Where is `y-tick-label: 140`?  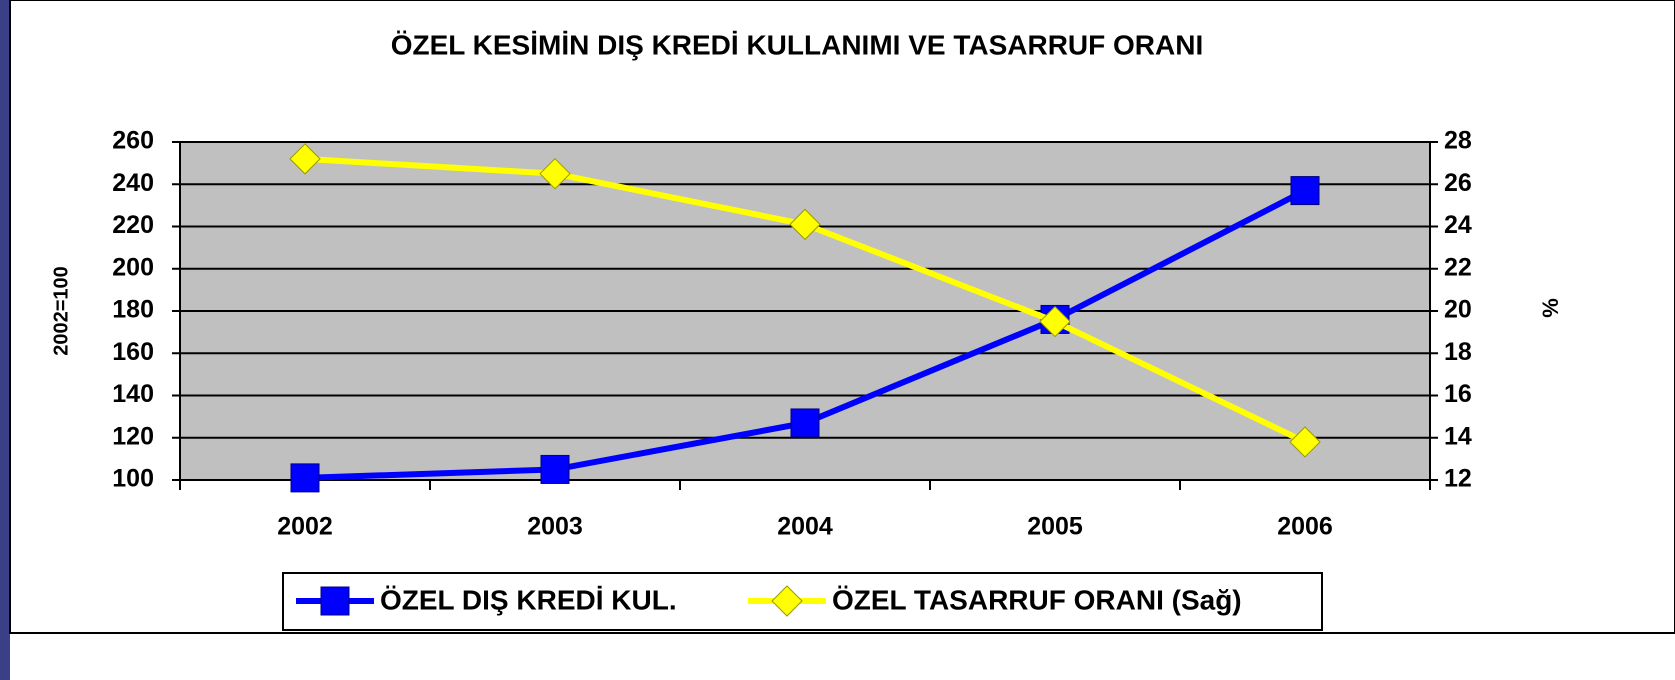 y-tick-label: 140 is located at coordinates (133, 394).